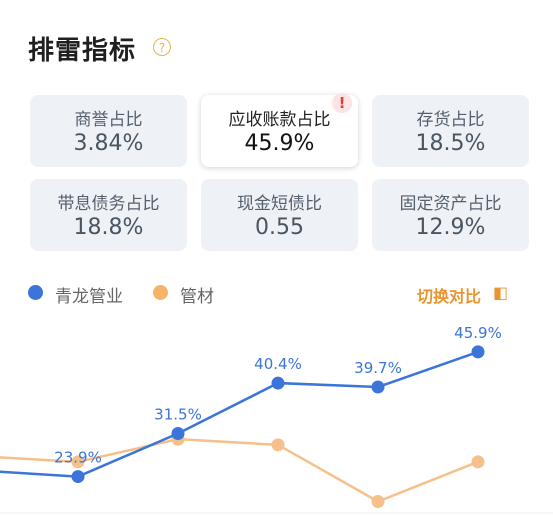  What do you see at coordinates (197, 297) in the screenshot?
I see `legend-label-industry: 管材` at bounding box center [197, 297].